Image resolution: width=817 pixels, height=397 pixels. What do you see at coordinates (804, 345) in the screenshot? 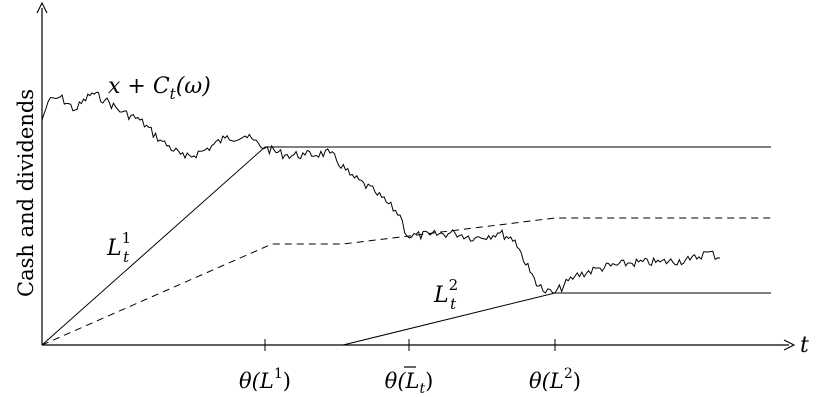
I see `x-axis-label: t` at bounding box center [804, 345].